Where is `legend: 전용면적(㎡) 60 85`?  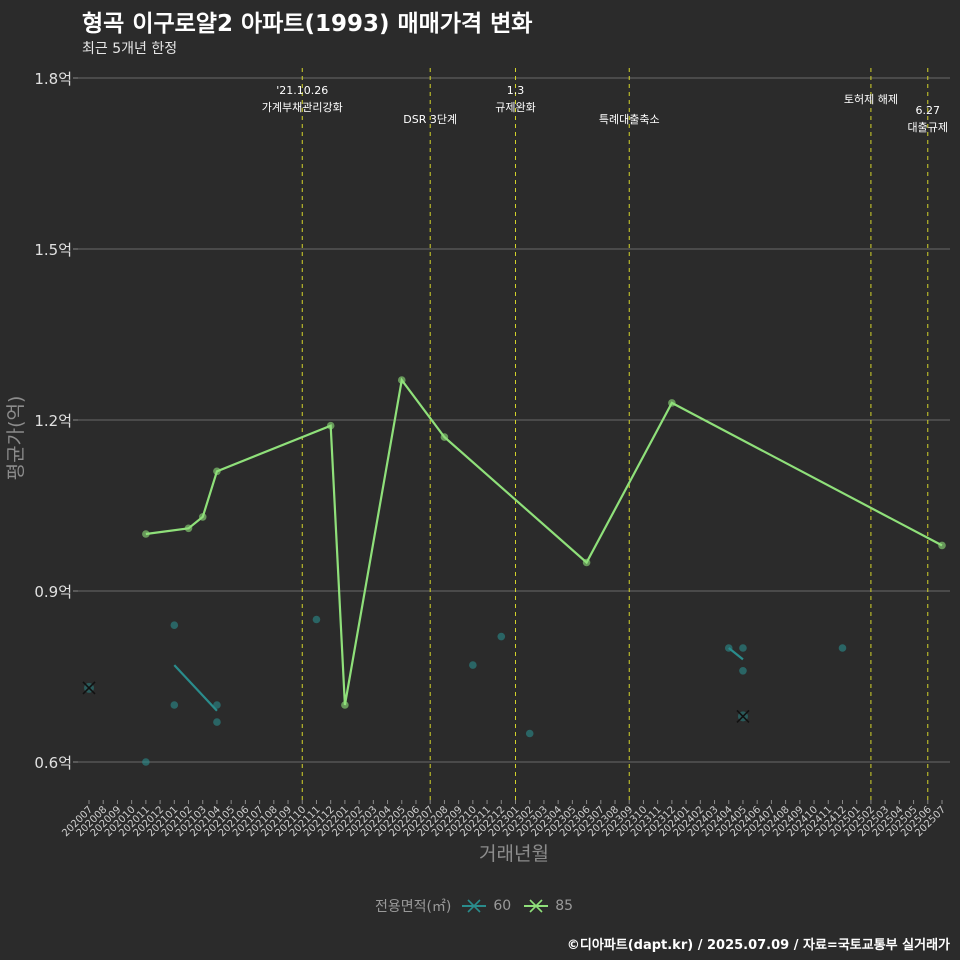
legend: 전용면적(㎡) 60 85 is located at coordinates (480, 906).